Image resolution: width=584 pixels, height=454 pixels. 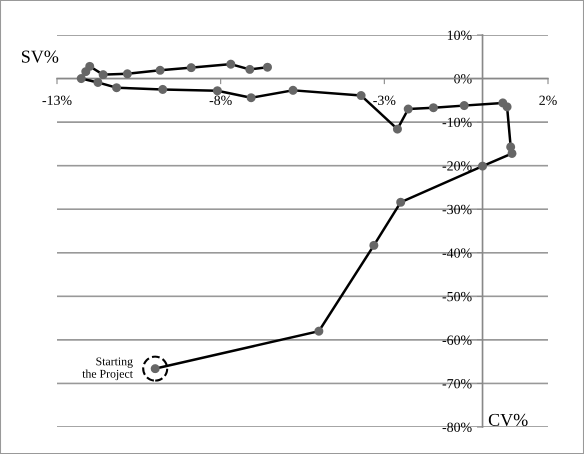 I want to click on y-tick-label: -30%, so click(x=457, y=209).